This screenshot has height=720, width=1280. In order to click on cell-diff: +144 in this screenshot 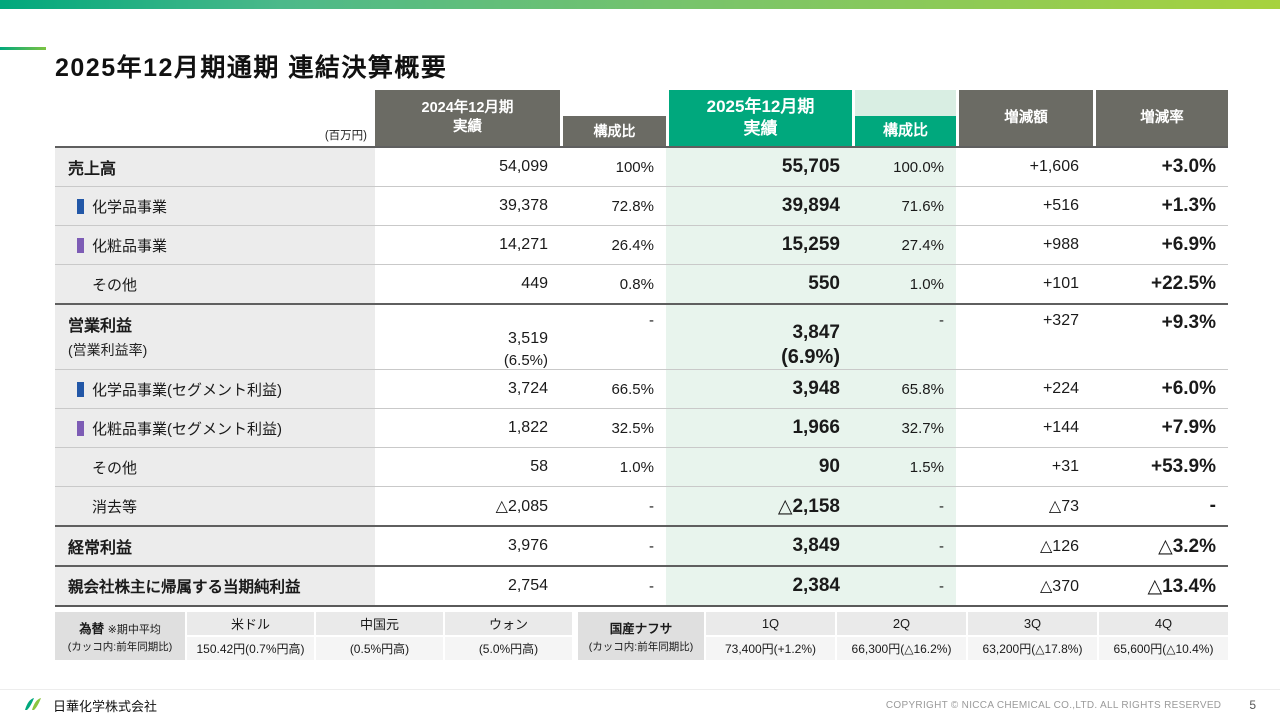, I will do `click(1060, 427)`.